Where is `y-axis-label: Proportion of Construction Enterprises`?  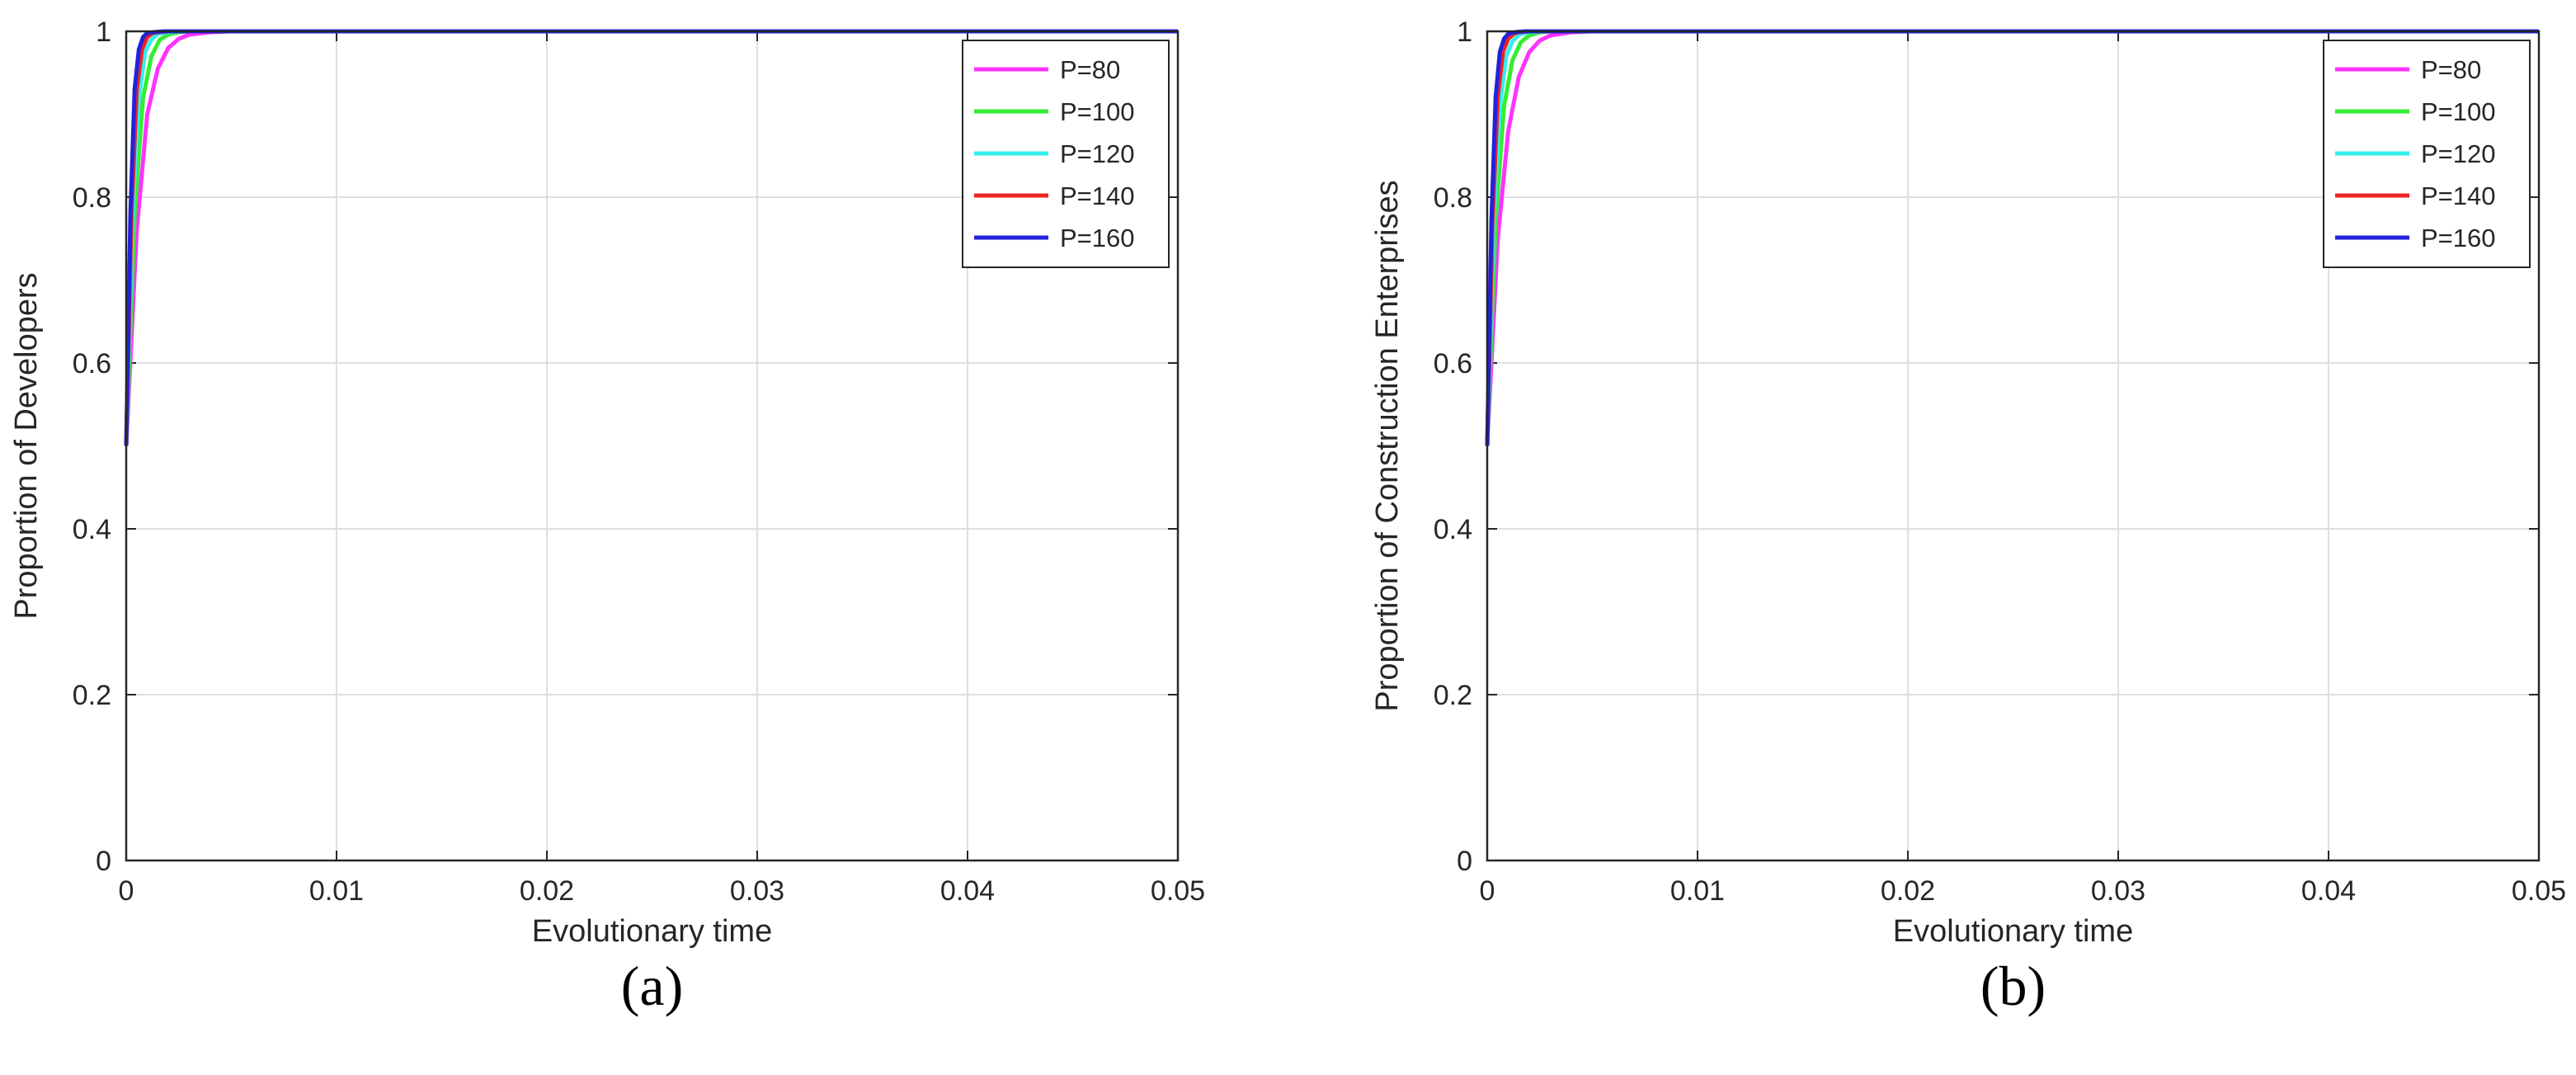
y-axis-label: Proportion of Construction Enterprises is located at coordinates (1387, 446).